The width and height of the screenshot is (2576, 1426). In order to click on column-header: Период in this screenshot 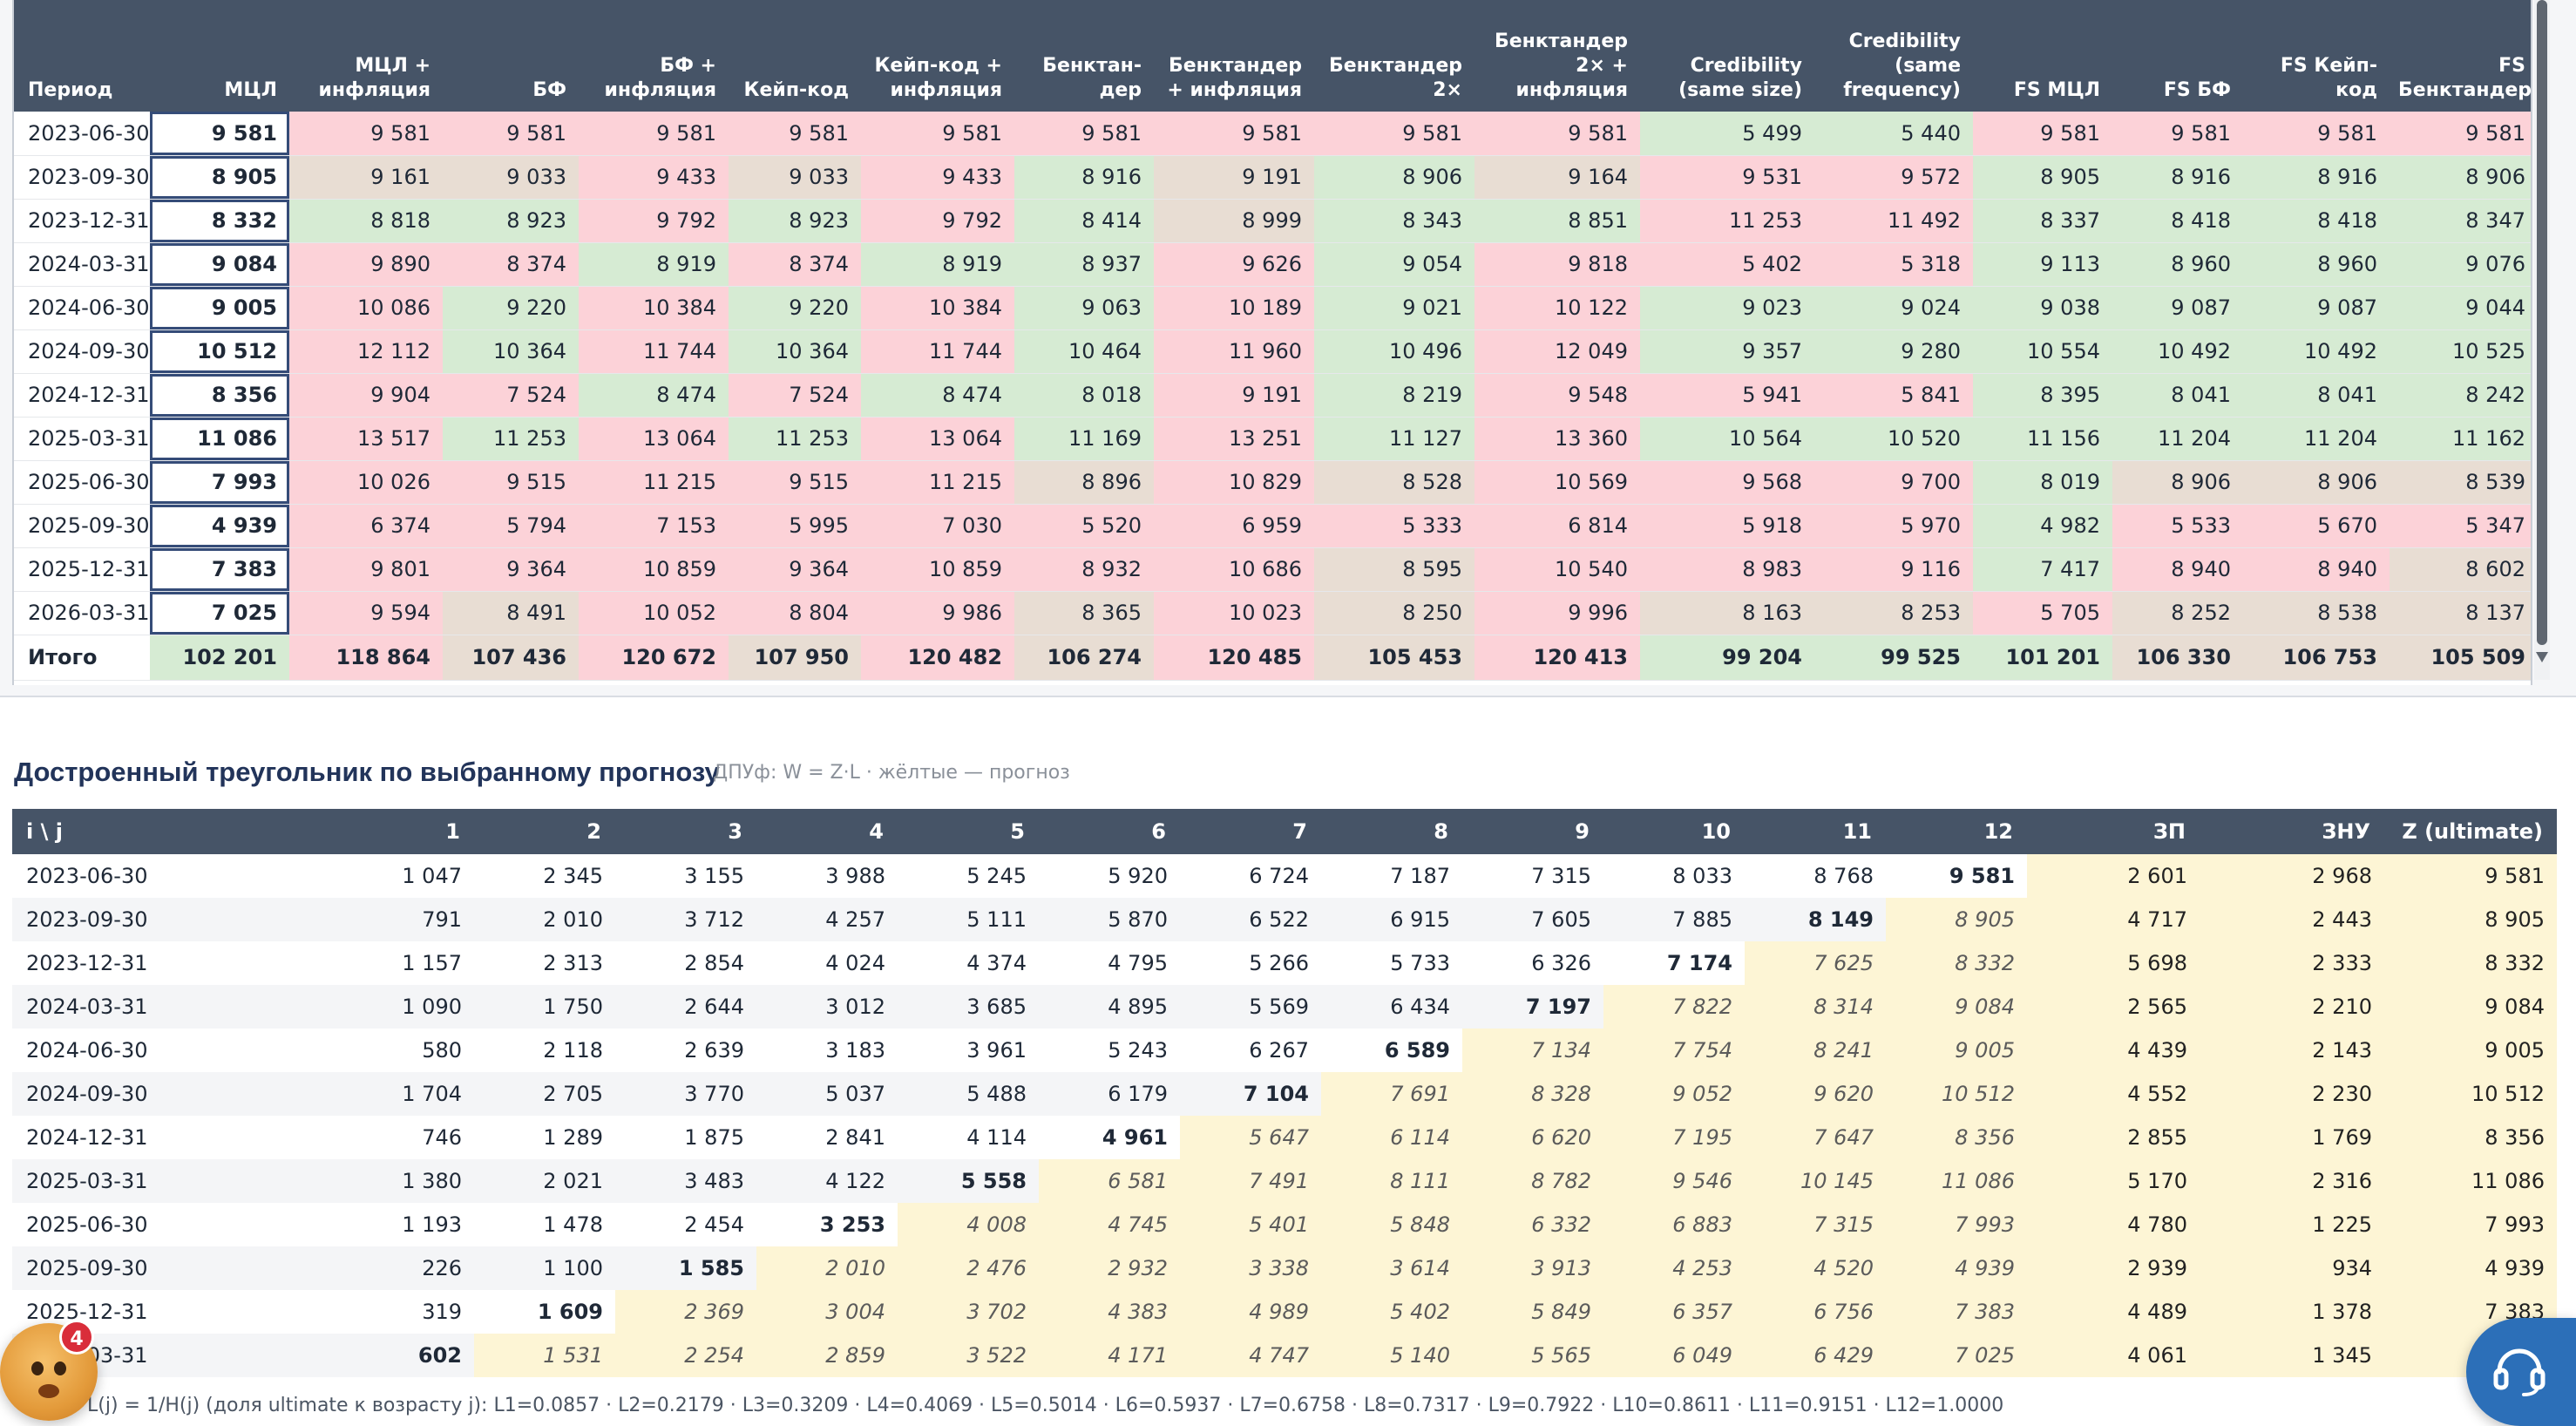, I will do `click(82, 56)`.